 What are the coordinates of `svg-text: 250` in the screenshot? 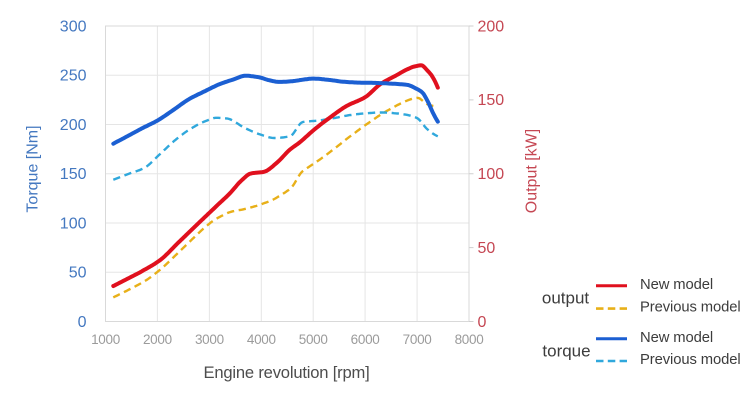 It's located at (73, 76).